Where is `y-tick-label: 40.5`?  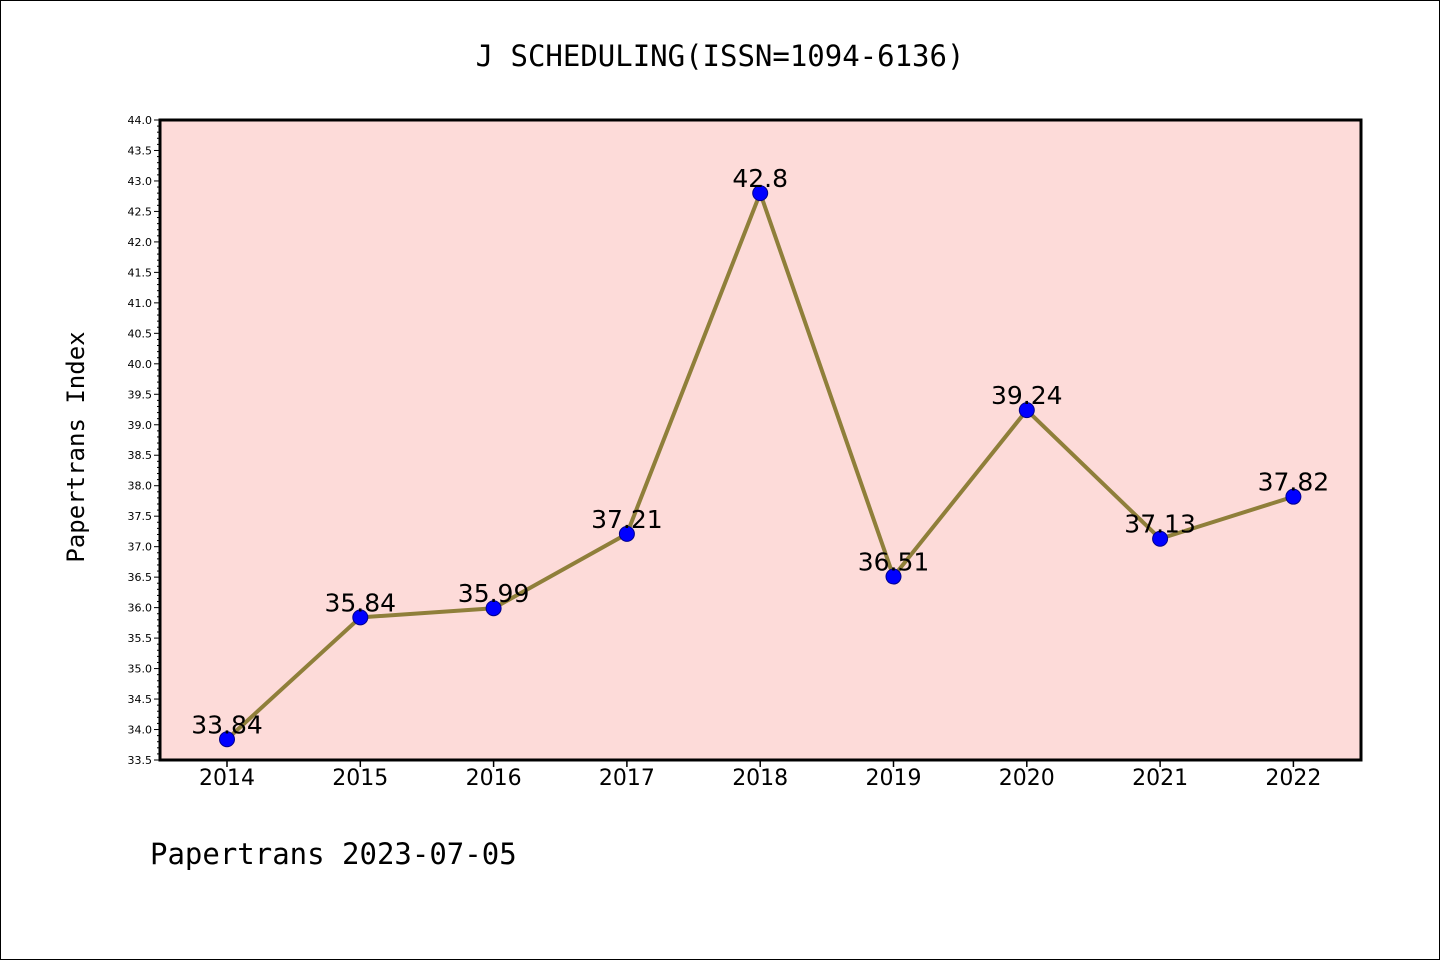 y-tick-label: 40.5 is located at coordinates (140, 333).